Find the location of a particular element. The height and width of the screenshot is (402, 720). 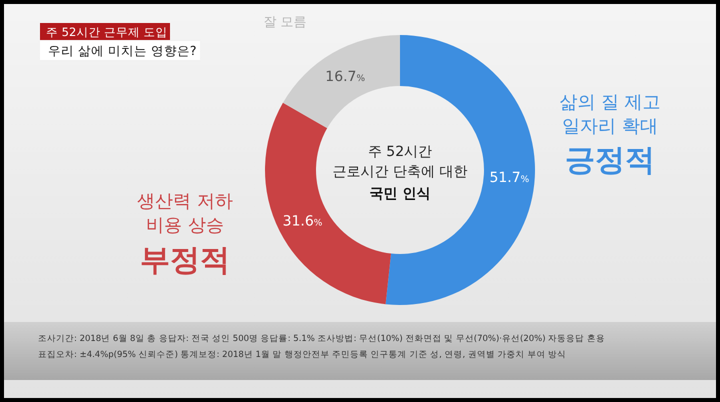

annotation: 근로시간 단축에 대한 is located at coordinates (400, 172).